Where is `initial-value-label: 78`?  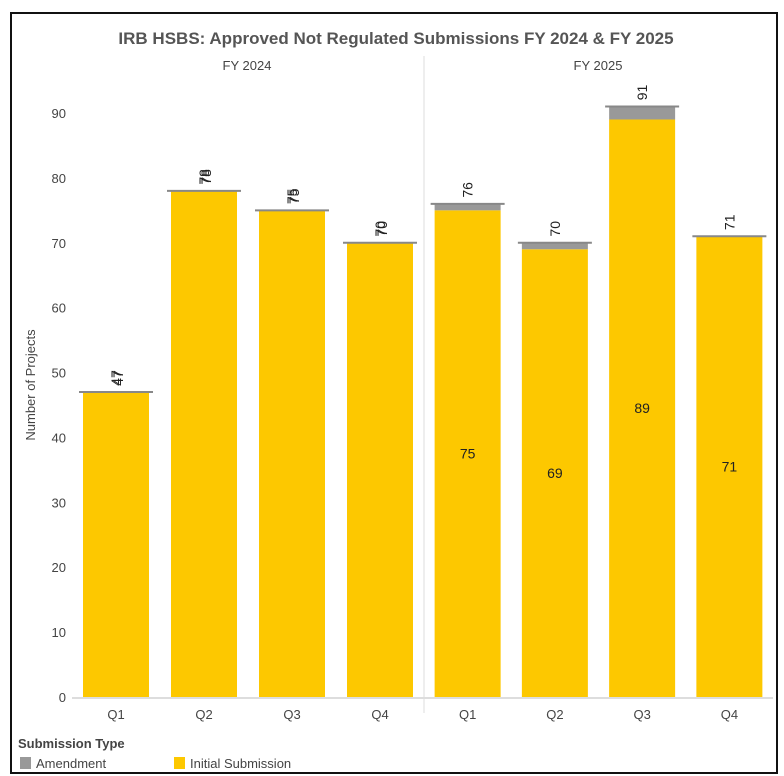 initial-value-label: 78 is located at coordinates (206, 177).